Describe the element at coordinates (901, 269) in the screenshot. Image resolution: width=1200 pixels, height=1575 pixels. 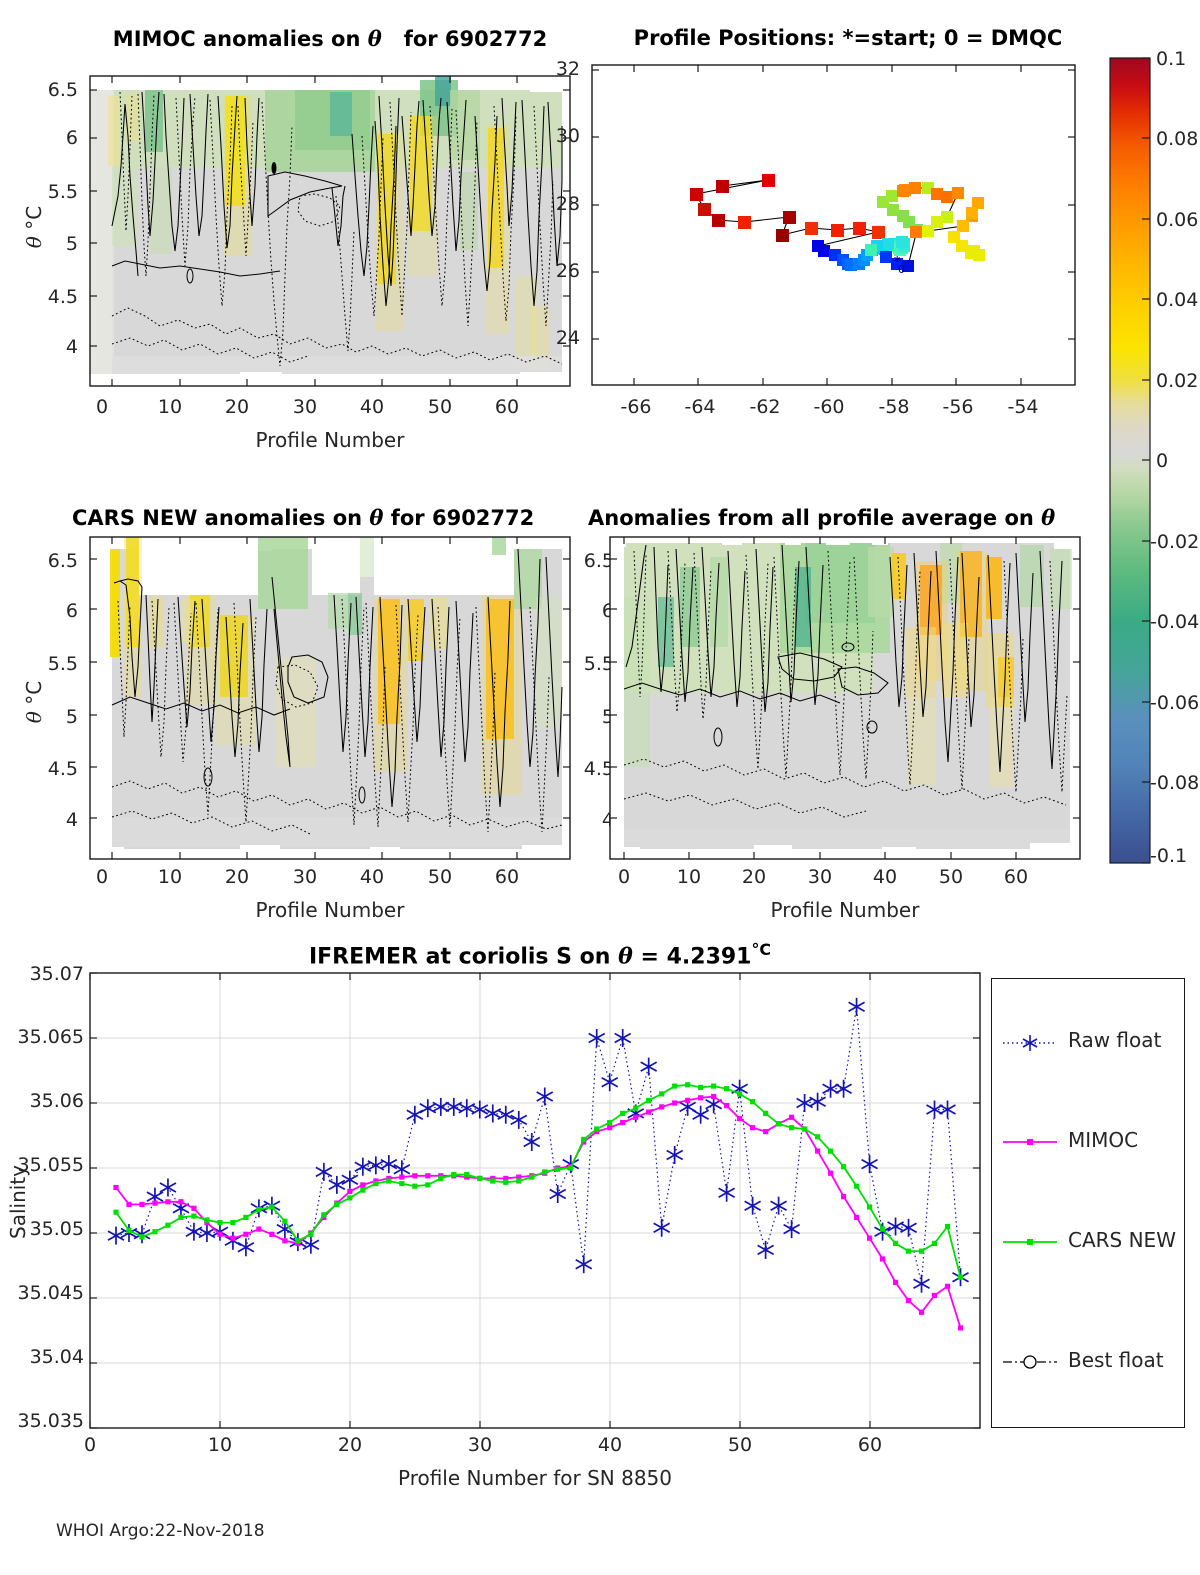
I see `map-dmqc-marker: 0` at that location.